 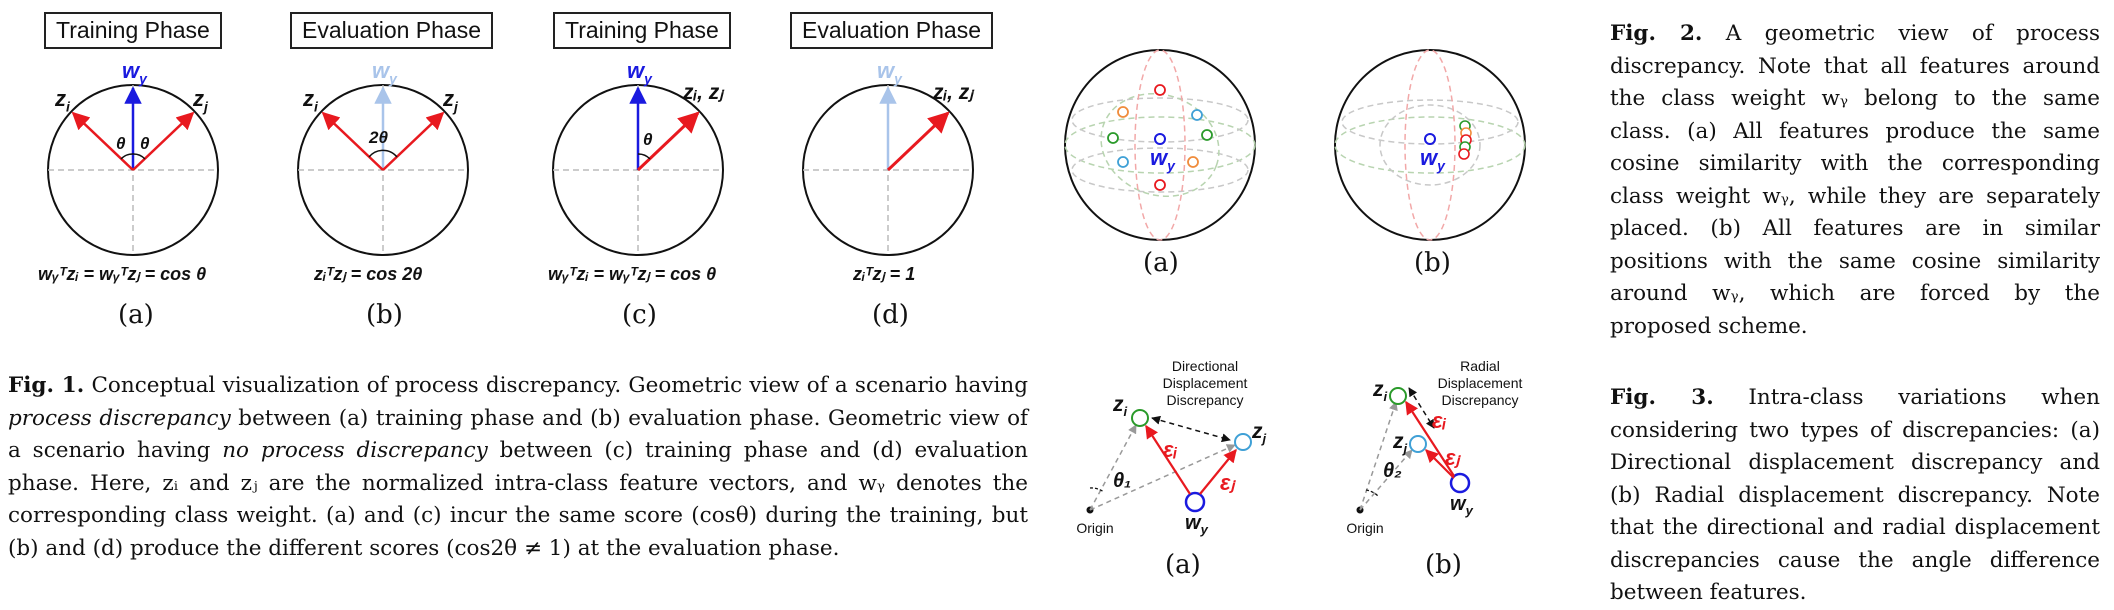 What do you see at coordinates (884, 274) in the screenshot?
I see `equation-d: zᵢᵀzⱼ = 1` at bounding box center [884, 274].